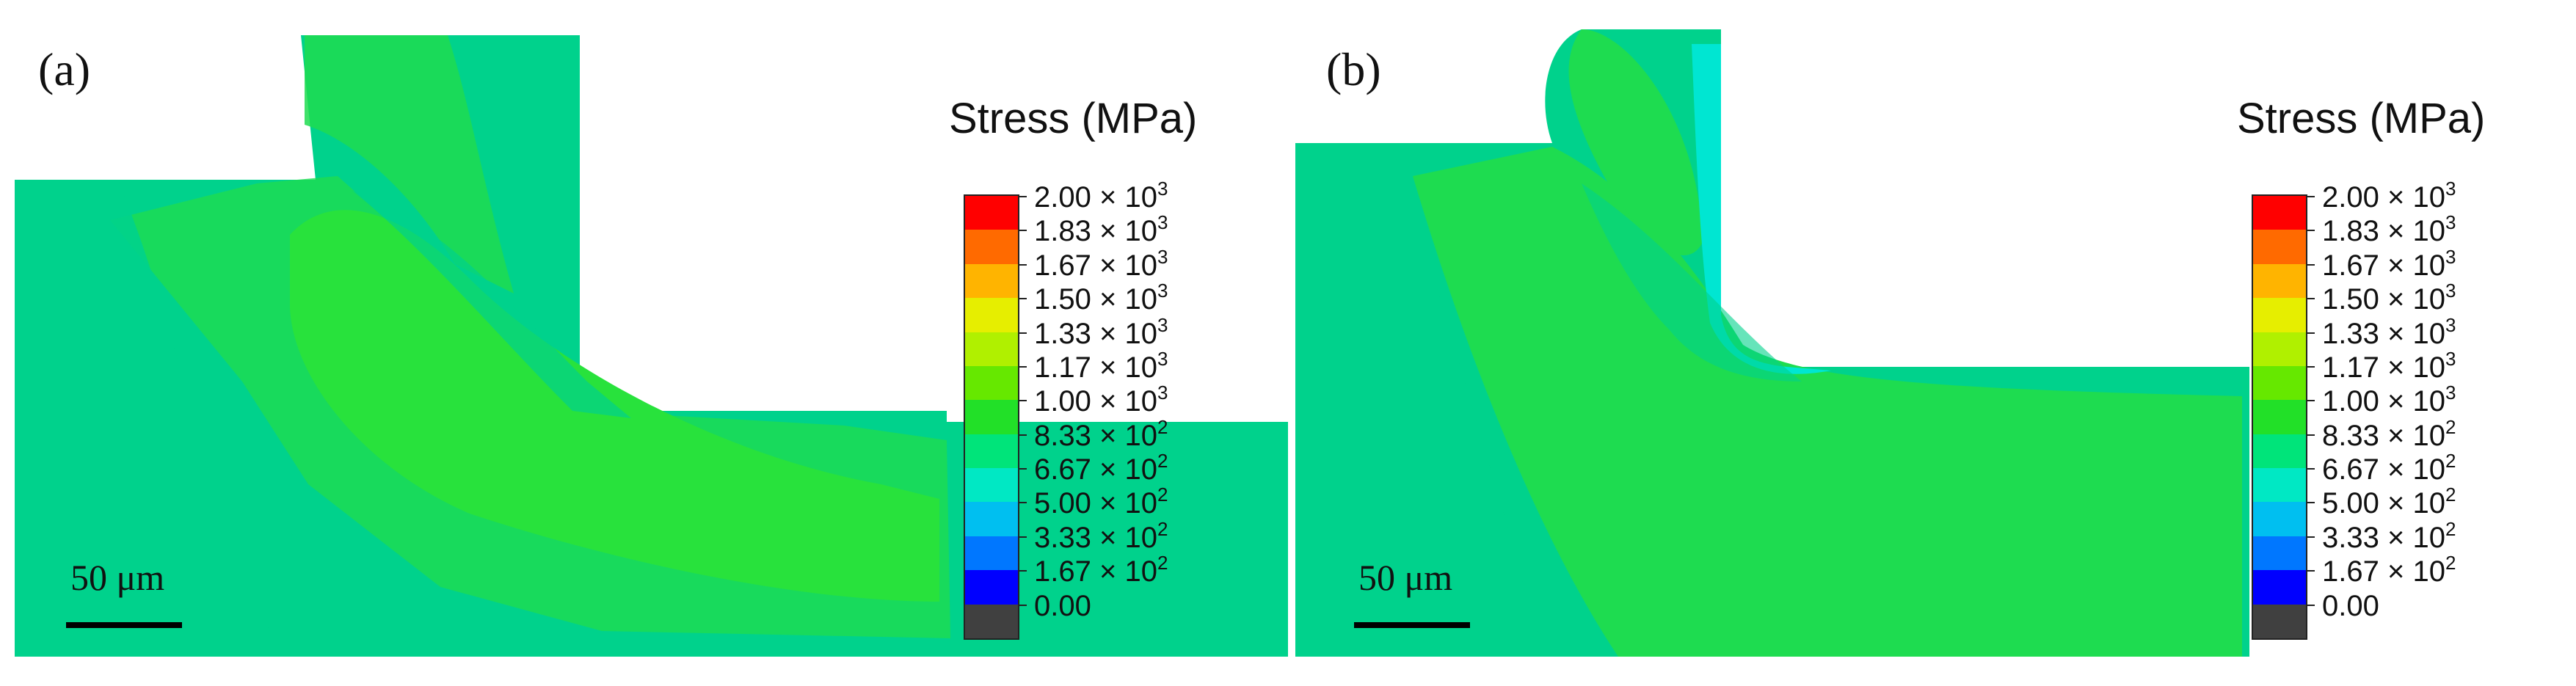  What do you see at coordinates (2389, 502) in the screenshot?
I see `panel-b-legend-label: 5.00 × 10²` at bounding box center [2389, 502].